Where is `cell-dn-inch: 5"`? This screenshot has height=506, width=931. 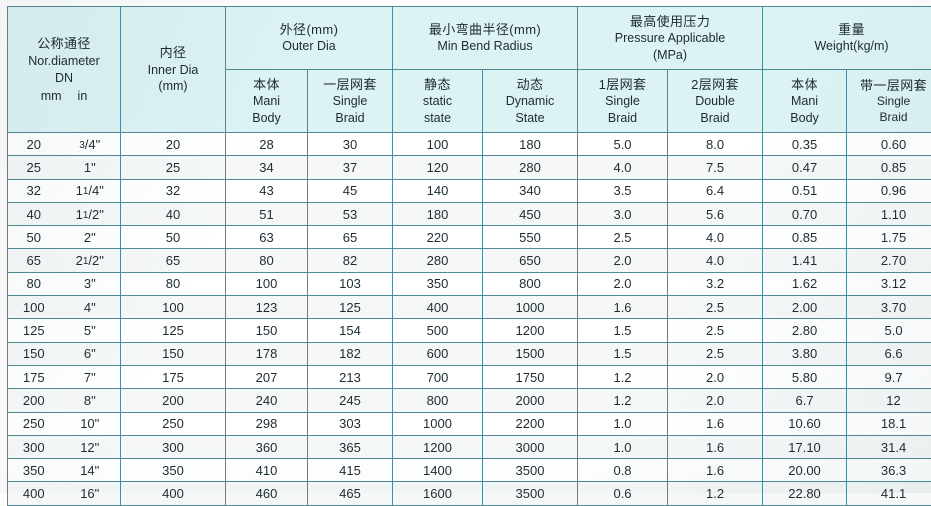 cell-dn-inch: 5" is located at coordinates (90, 330).